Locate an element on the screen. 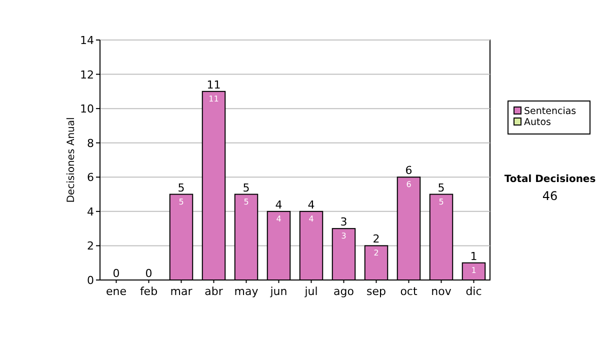  y-tick-label: 2 is located at coordinates (90, 246).